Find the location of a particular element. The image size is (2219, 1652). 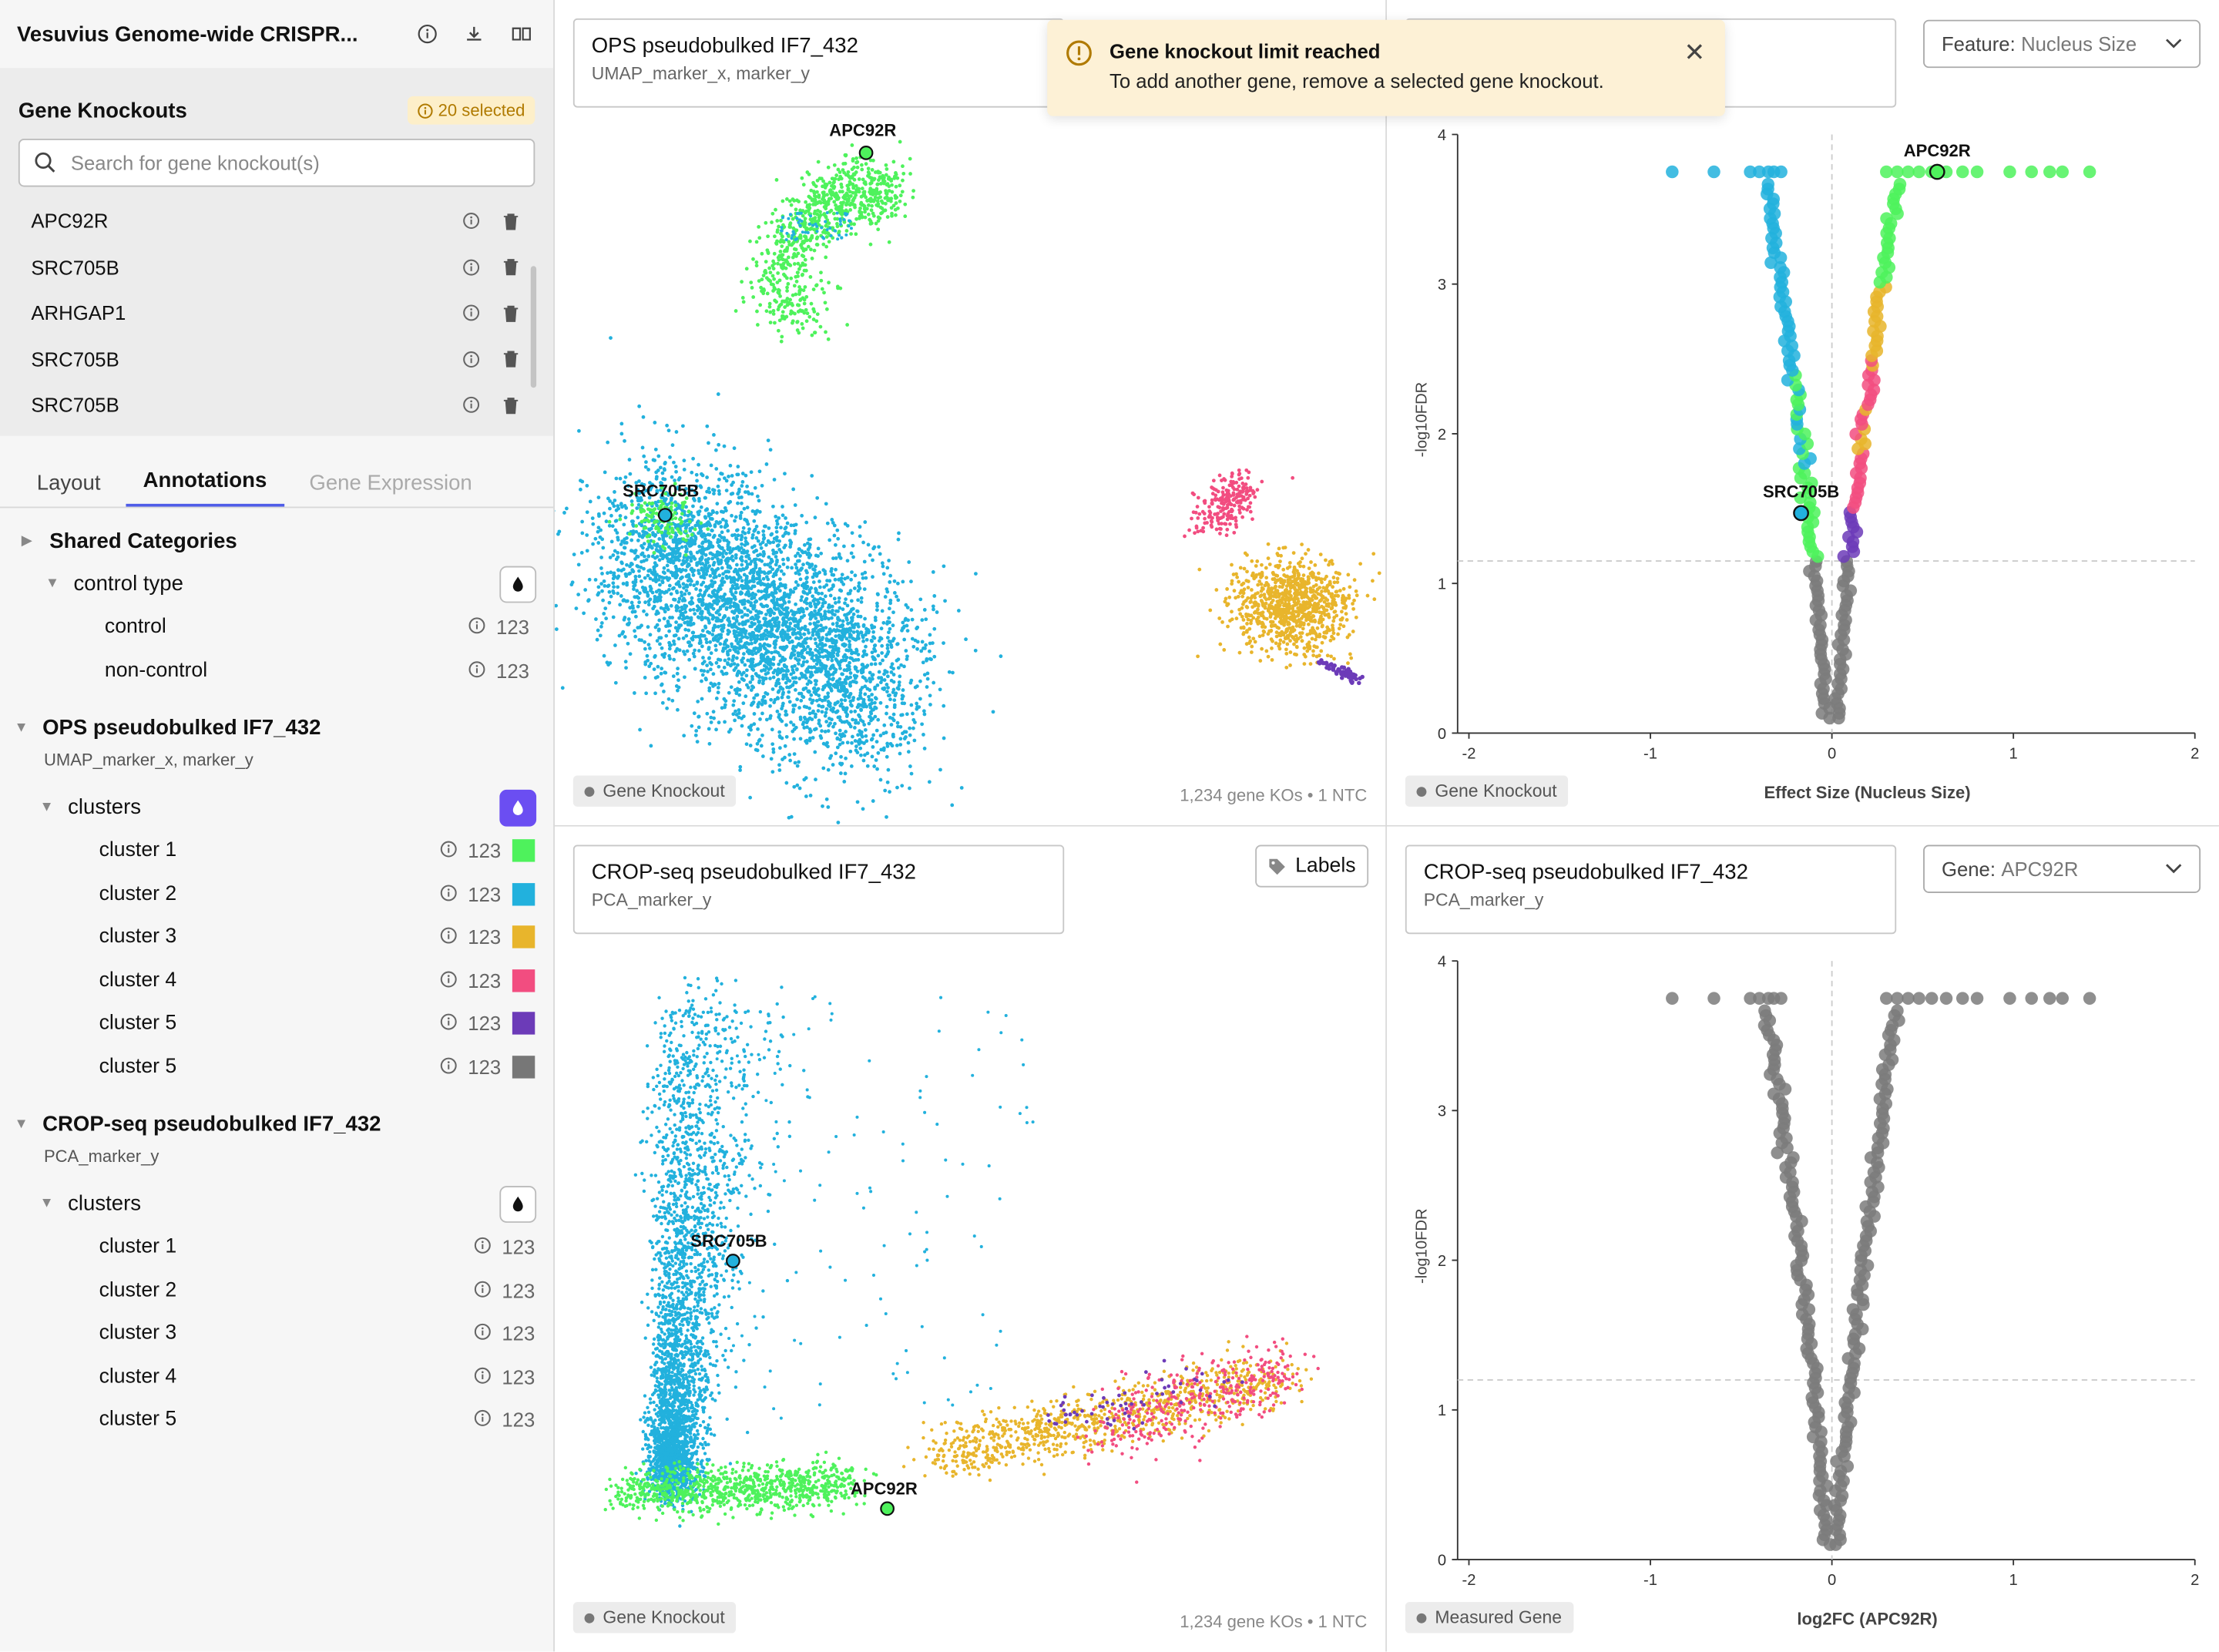

category-item: control 123 is located at coordinates (276, 627).